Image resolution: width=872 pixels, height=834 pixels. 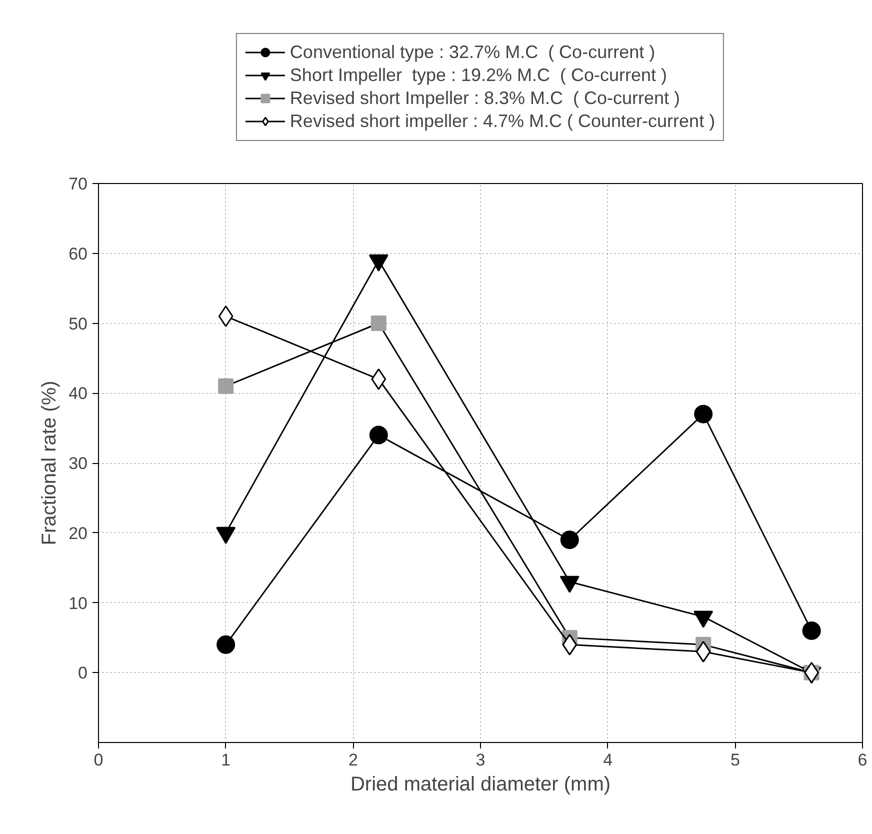 What do you see at coordinates (503, 121) in the screenshot?
I see `legend-label: Revised short impeller : 4.7% M.C ( Counter-current )` at bounding box center [503, 121].